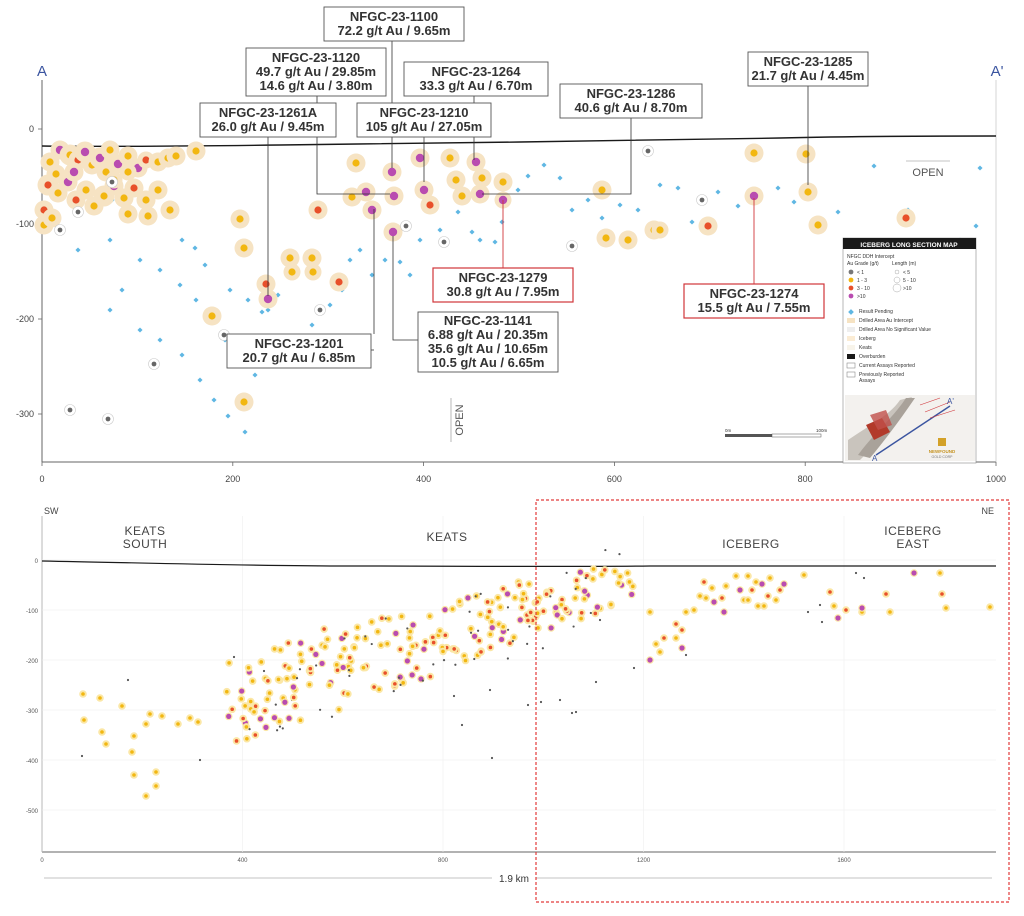  I want to click on no-value-dot, so click(60, 230).